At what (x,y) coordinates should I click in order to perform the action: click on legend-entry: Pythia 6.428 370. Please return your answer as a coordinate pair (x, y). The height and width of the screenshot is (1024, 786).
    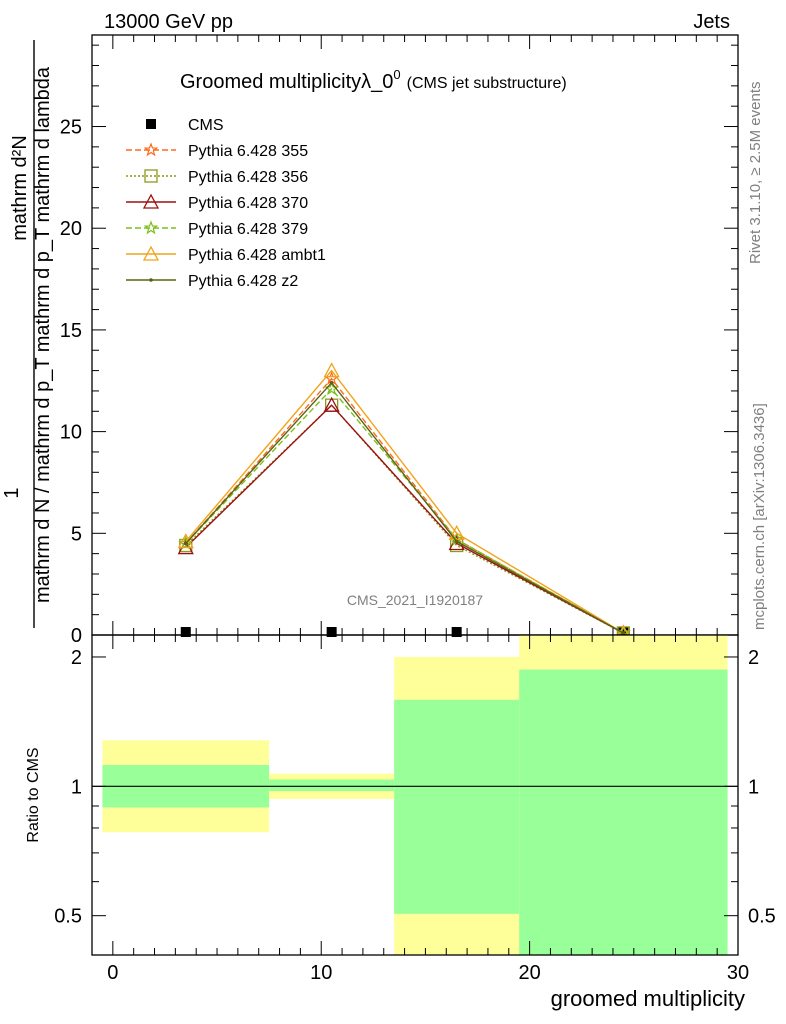
    Looking at the image, I should click on (217, 202).